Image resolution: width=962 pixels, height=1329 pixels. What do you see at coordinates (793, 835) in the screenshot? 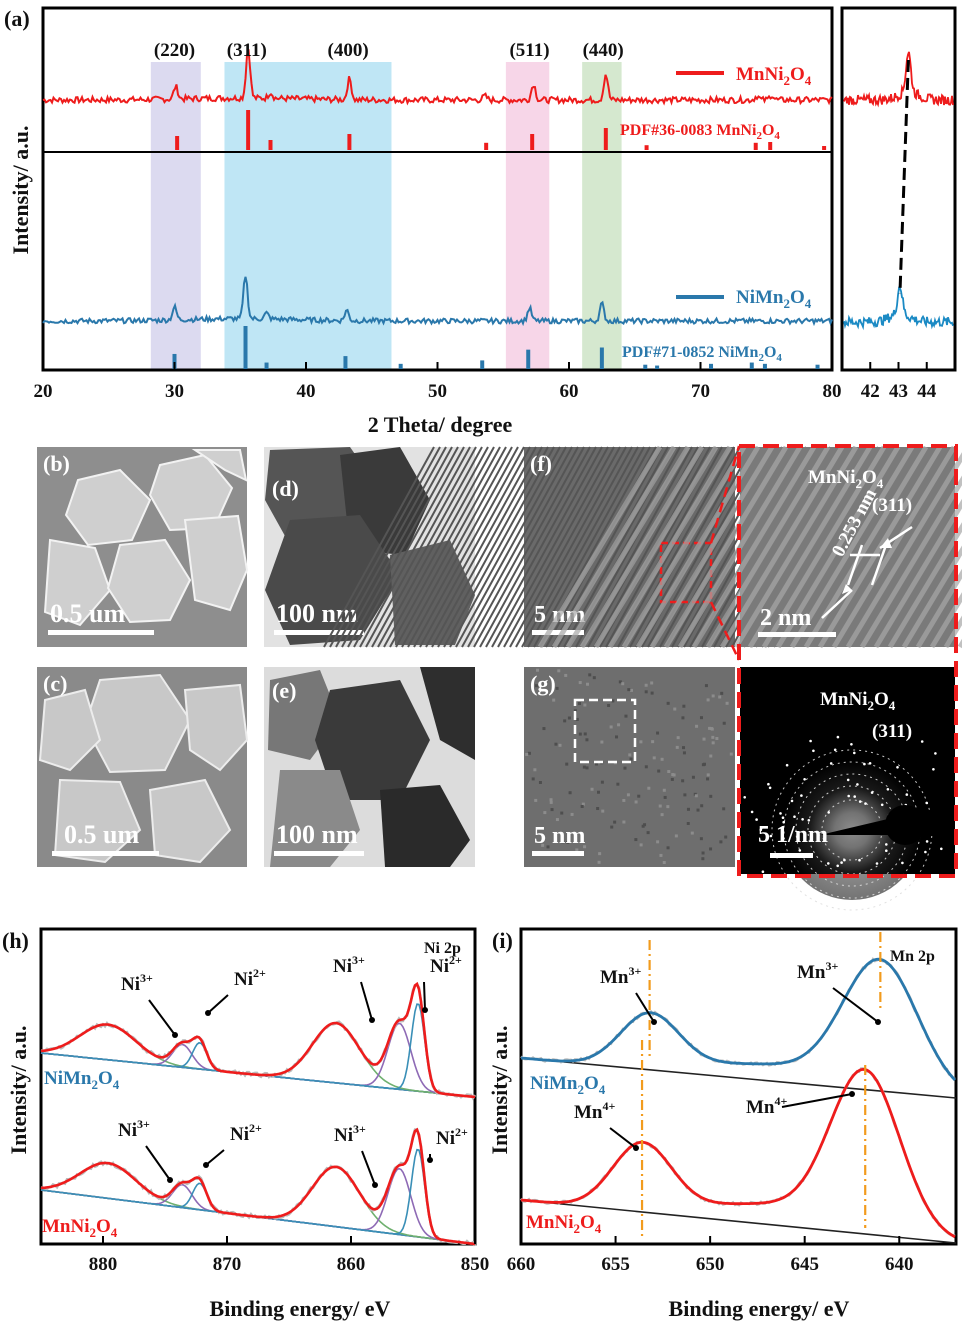
I see `scale-label-saed: 5 1/nm` at bounding box center [793, 835].